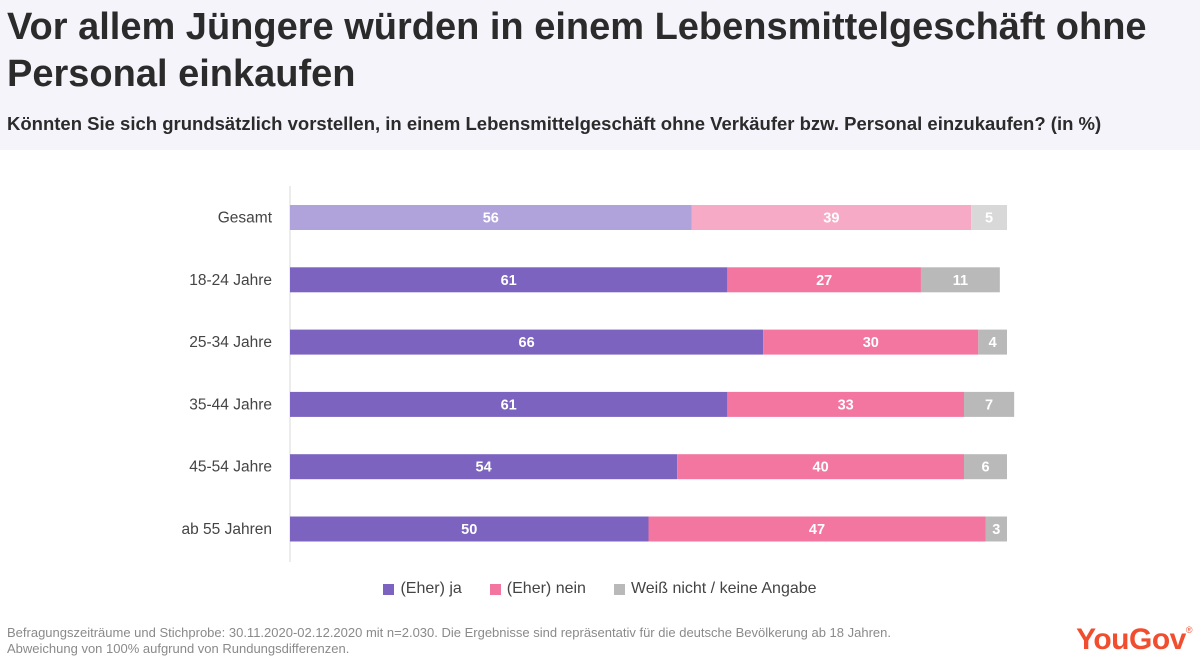  I want to click on data-label: 4, so click(993, 343).